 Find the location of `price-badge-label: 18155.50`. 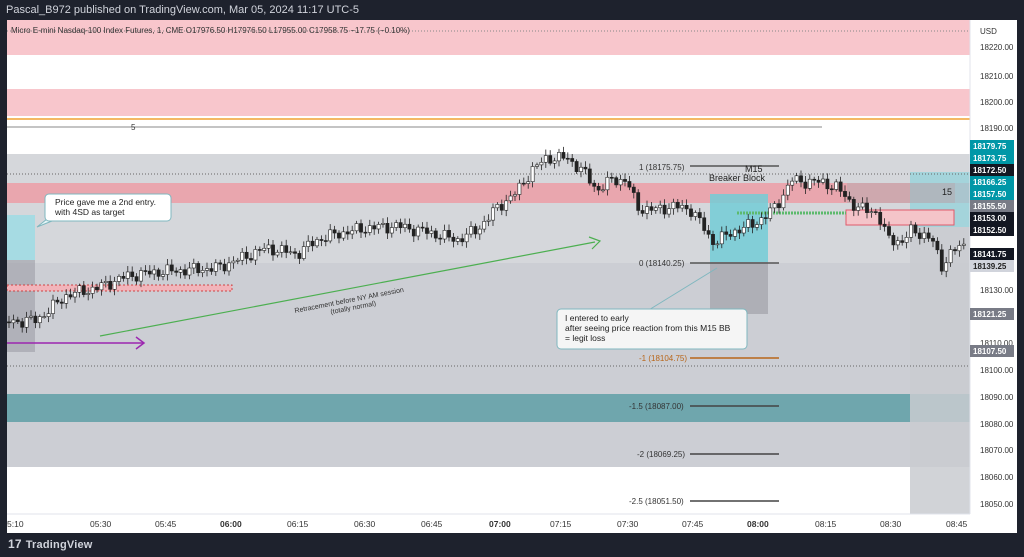

price-badge-label: 18155.50 is located at coordinates (990, 206).